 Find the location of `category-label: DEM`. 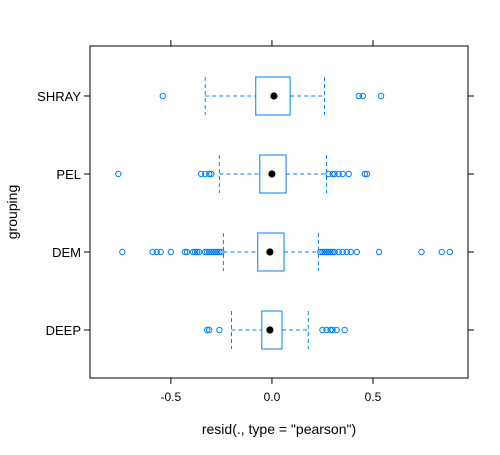

category-label: DEM is located at coordinates (66, 252).